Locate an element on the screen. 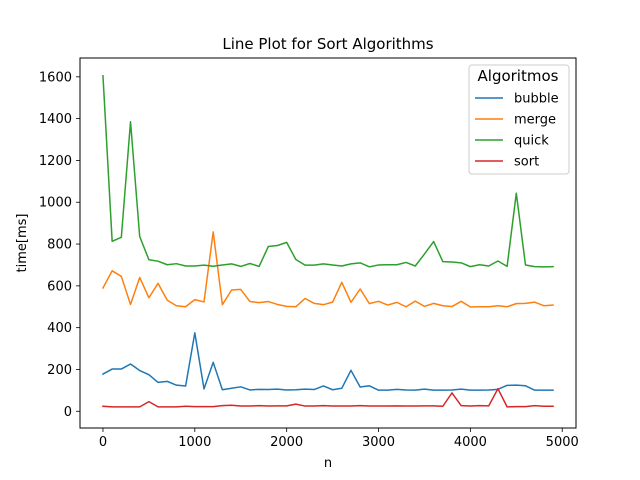 Image resolution: width=640 pixels, height=480 pixels. x-axis-label: n is located at coordinates (328, 463).